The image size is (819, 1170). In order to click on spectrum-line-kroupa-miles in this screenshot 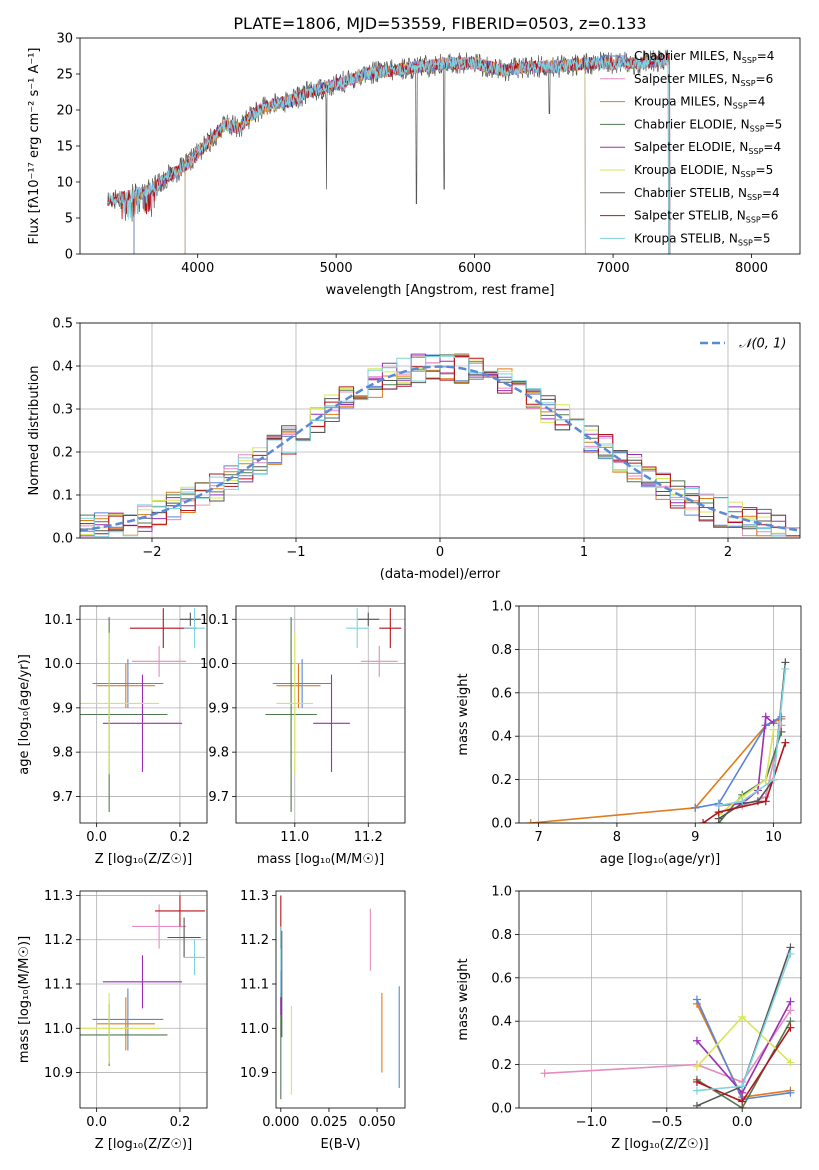, I will do `click(402, 154)`.